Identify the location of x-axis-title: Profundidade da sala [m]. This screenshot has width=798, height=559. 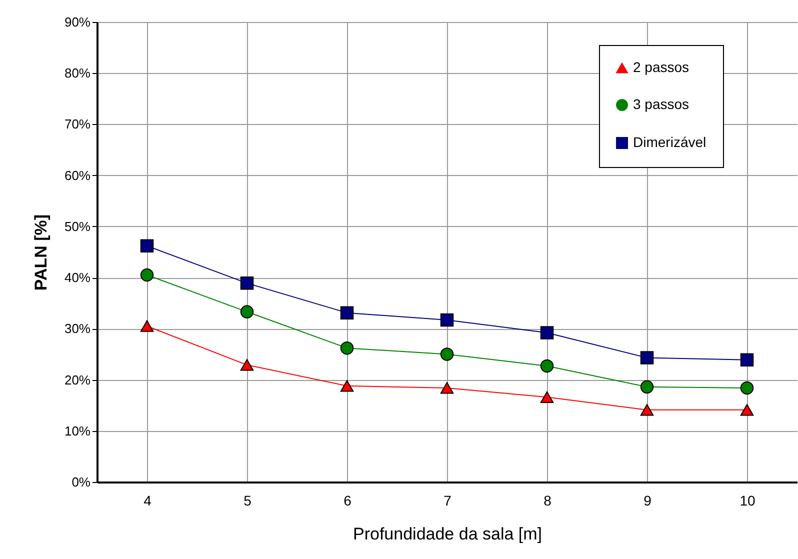
(447, 534).